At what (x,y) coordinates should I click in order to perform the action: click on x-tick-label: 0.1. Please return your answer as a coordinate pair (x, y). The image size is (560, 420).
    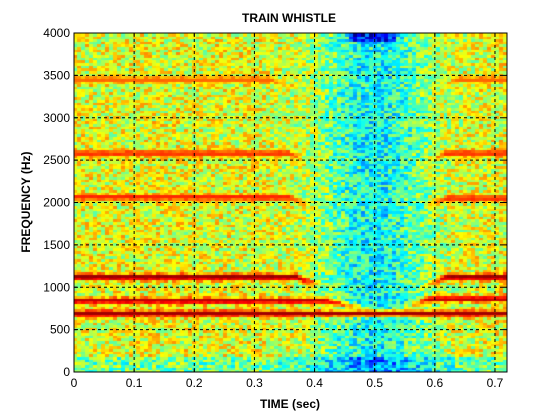
    Looking at the image, I should click on (134, 383).